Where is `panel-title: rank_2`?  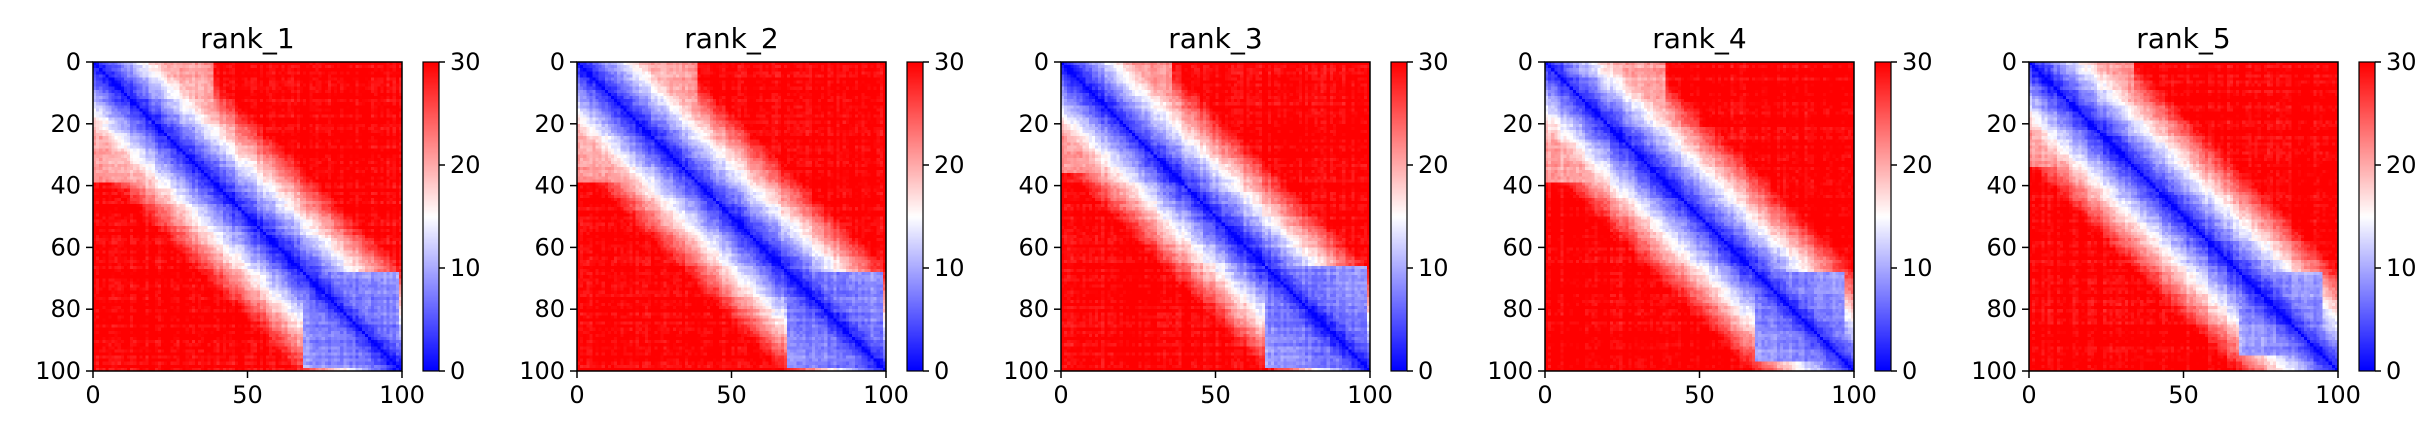
panel-title: rank_2 is located at coordinates (731, 38).